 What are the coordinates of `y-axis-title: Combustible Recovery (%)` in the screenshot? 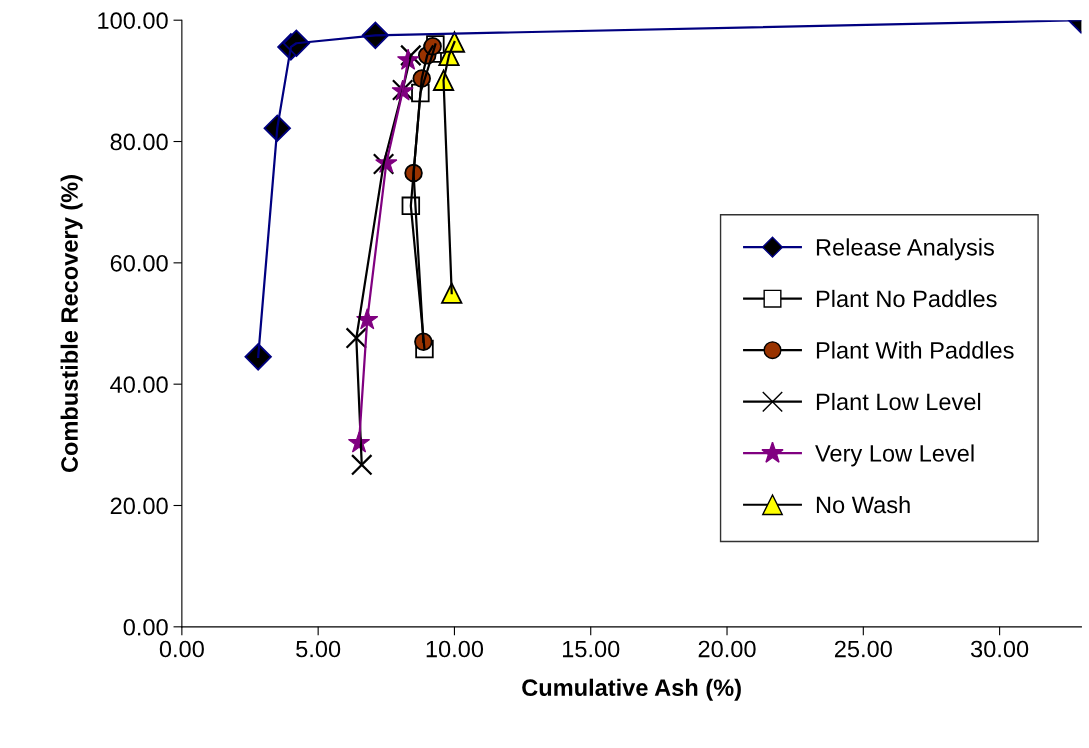 It's located at (71, 324).